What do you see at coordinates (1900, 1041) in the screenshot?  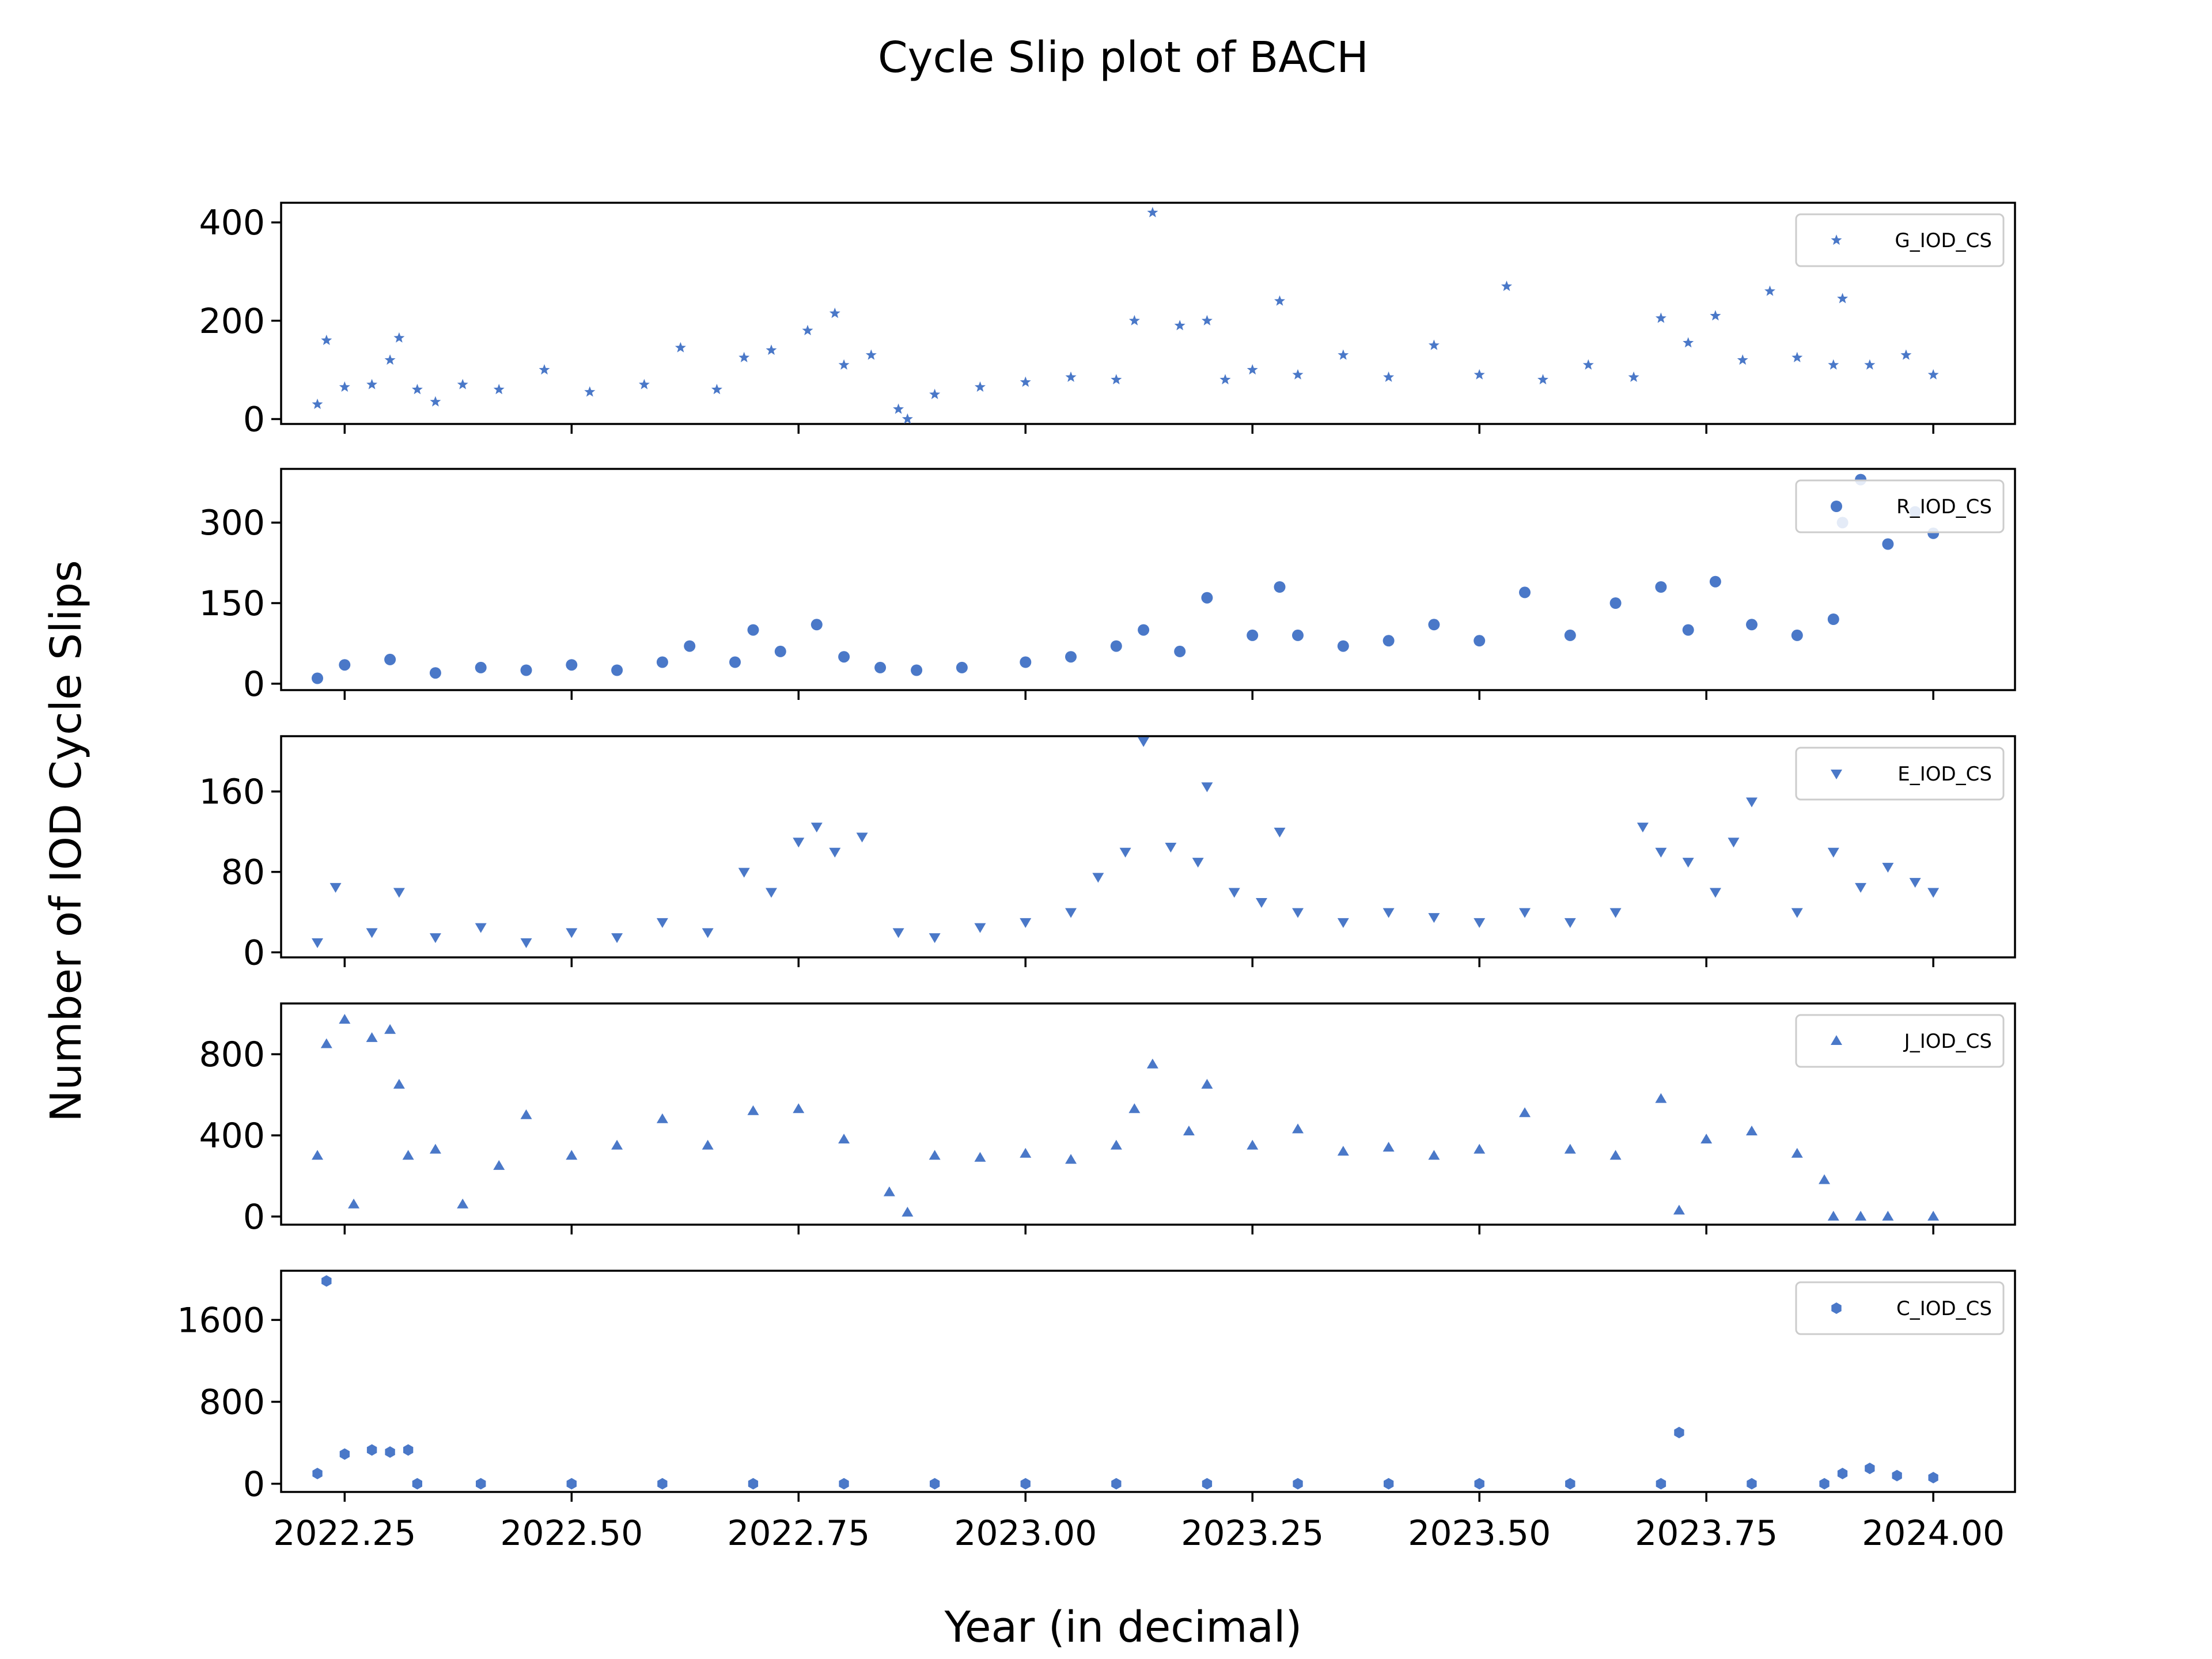 I see `legend: J_IOD_CS` at bounding box center [1900, 1041].